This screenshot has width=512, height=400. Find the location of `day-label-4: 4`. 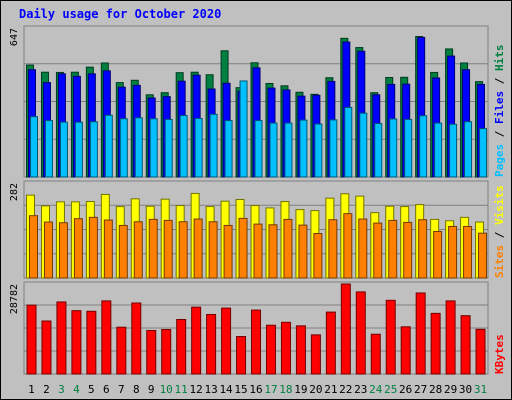

day-label-4: 4 is located at coordinates (76, 389).